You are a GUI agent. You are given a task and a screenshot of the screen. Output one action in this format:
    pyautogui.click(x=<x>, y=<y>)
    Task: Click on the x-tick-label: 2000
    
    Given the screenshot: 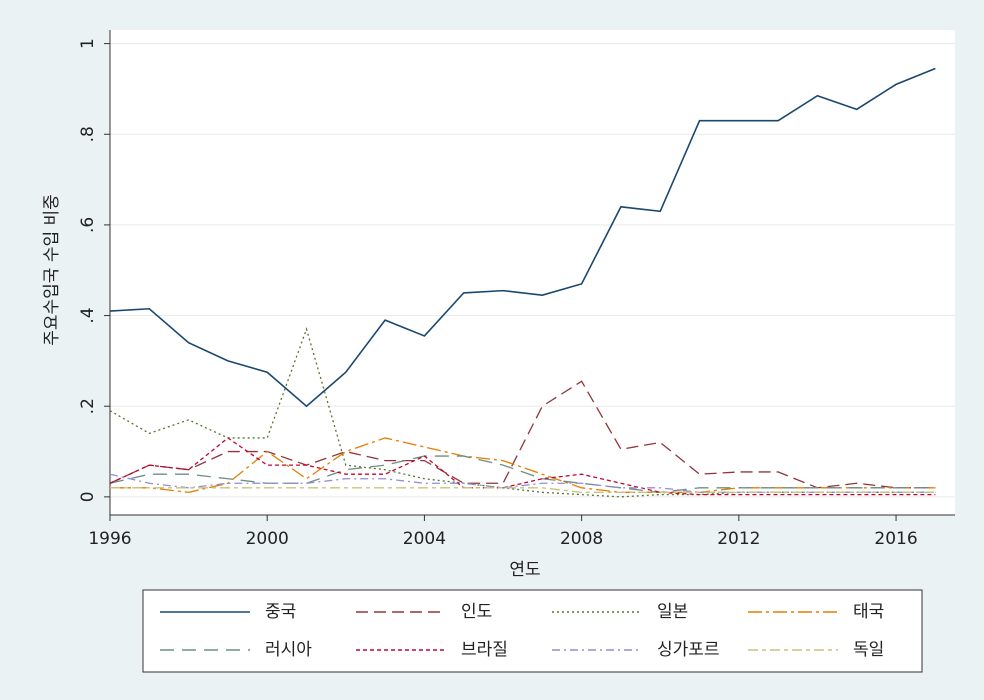 What is the action you would take?
    pyautogui.click(x=267, y=539)
    